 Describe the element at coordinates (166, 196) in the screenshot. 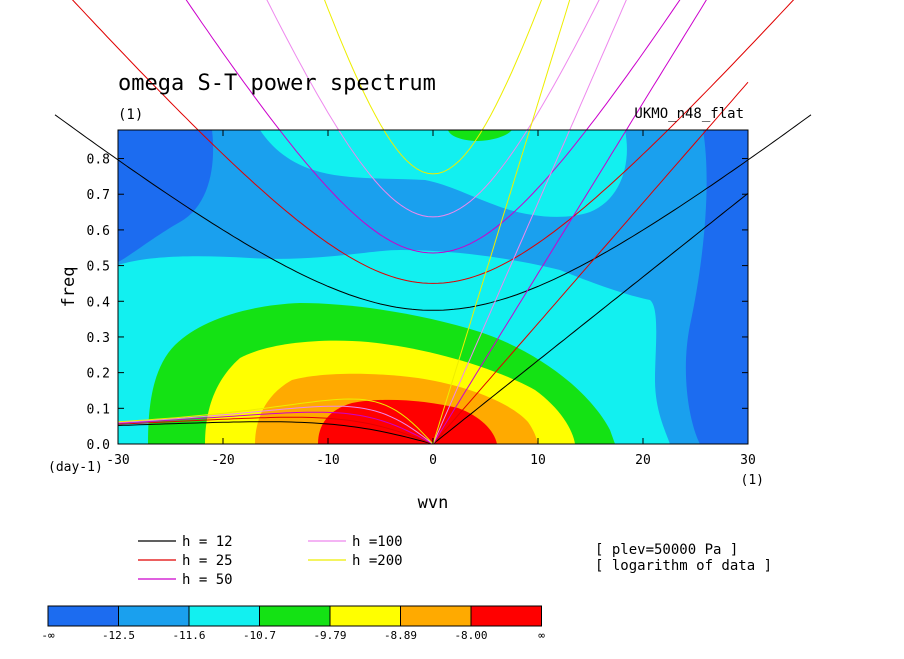

I see `level-band-1-left` at that location.